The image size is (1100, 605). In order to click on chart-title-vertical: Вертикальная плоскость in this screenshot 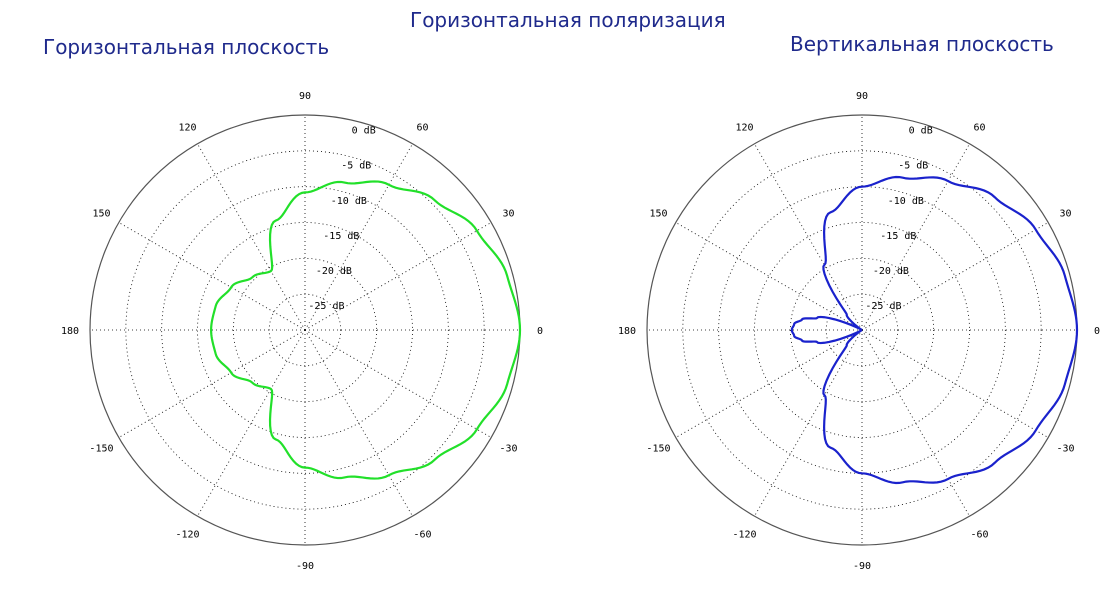, I will do `click(922, 44)`.